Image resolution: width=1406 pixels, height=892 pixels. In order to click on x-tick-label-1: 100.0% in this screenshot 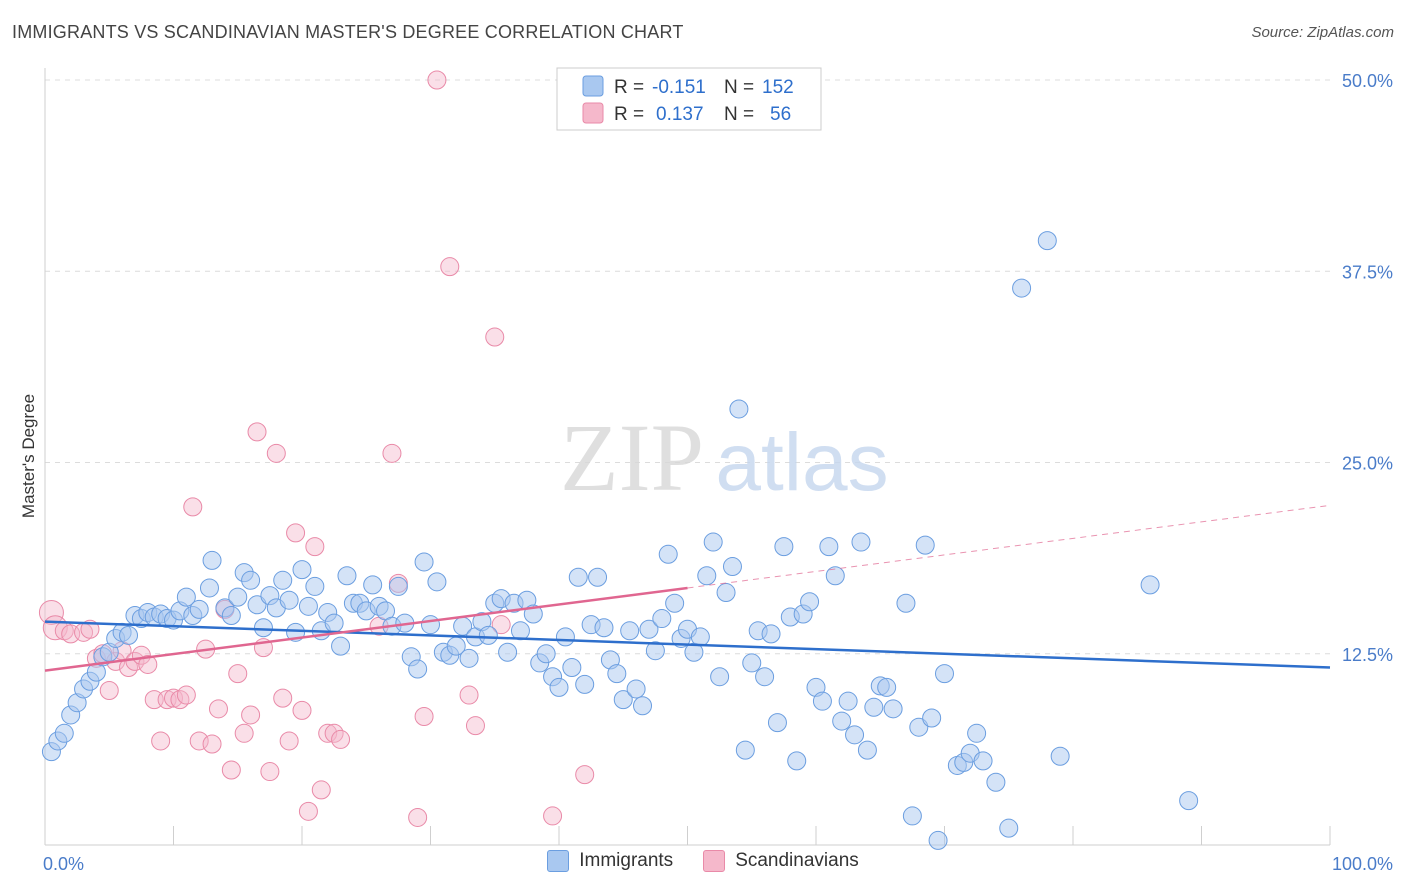, I will do `click(1362, 864)`.